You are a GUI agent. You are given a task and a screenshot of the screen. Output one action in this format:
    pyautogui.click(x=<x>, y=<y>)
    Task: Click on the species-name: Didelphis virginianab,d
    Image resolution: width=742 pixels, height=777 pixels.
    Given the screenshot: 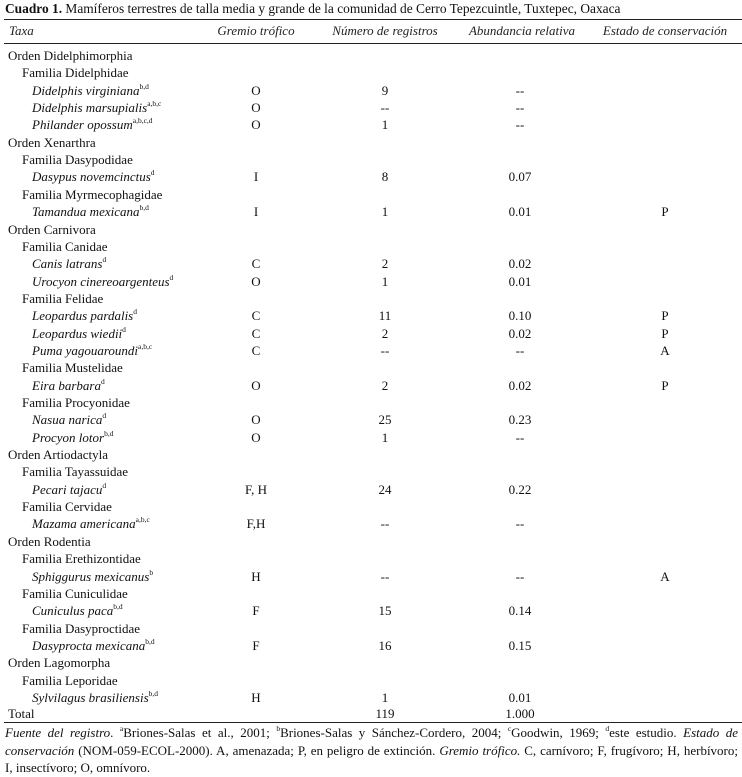 What is the action you would take?
    pyautogui.click(x=90, y=90)
    